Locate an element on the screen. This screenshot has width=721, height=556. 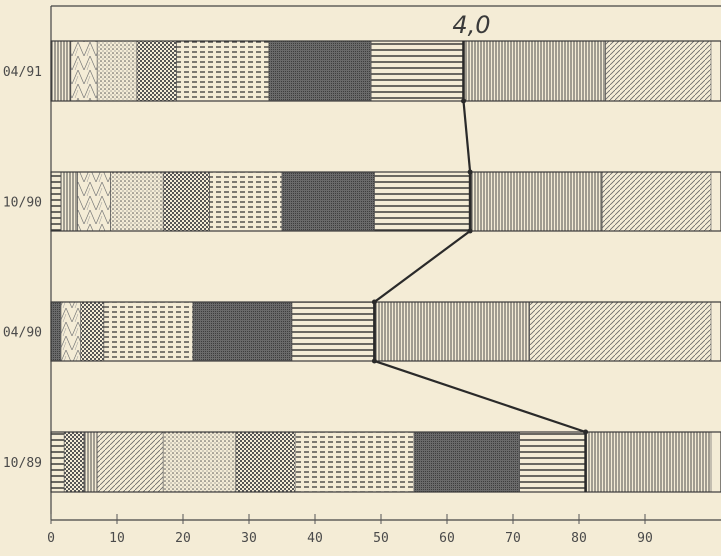
category-labels: 04/91 10/90 04/90 10/89 is located at coordinates (22, 268).